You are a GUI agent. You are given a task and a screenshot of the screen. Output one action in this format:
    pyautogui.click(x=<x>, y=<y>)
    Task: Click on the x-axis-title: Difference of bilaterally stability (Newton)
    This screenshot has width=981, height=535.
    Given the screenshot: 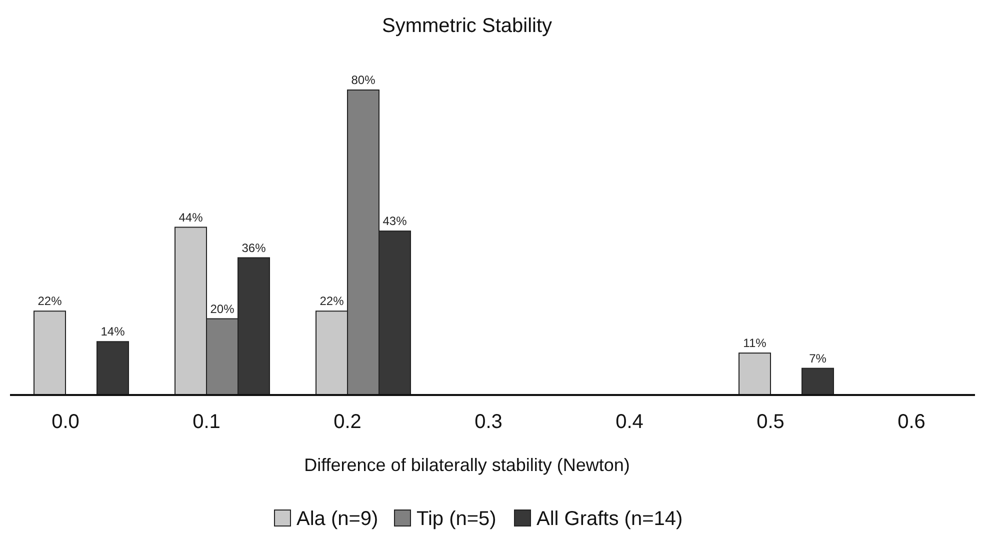 What is the action you would take?
    pyautogui.click(x=467, y=465)
    